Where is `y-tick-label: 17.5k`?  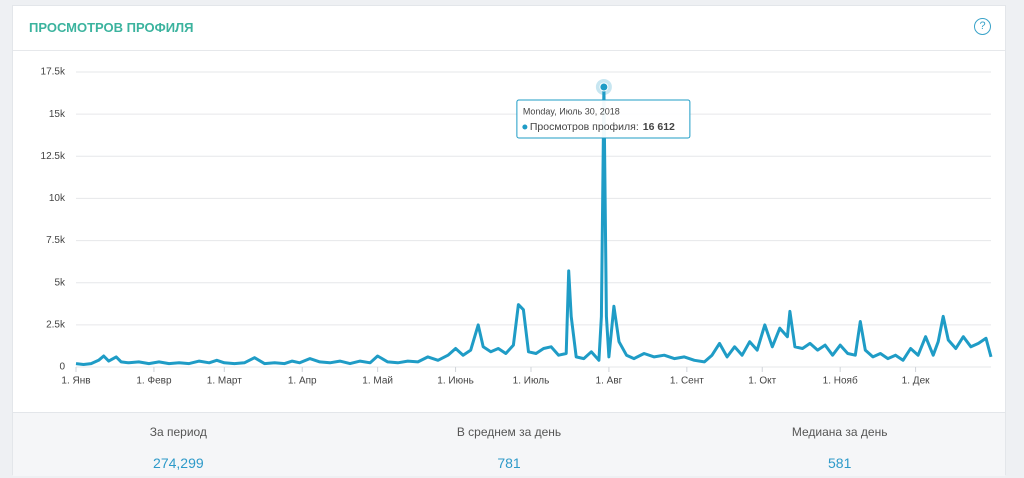 y-tick-label: 17.5k is located at coordinates (53, 72).